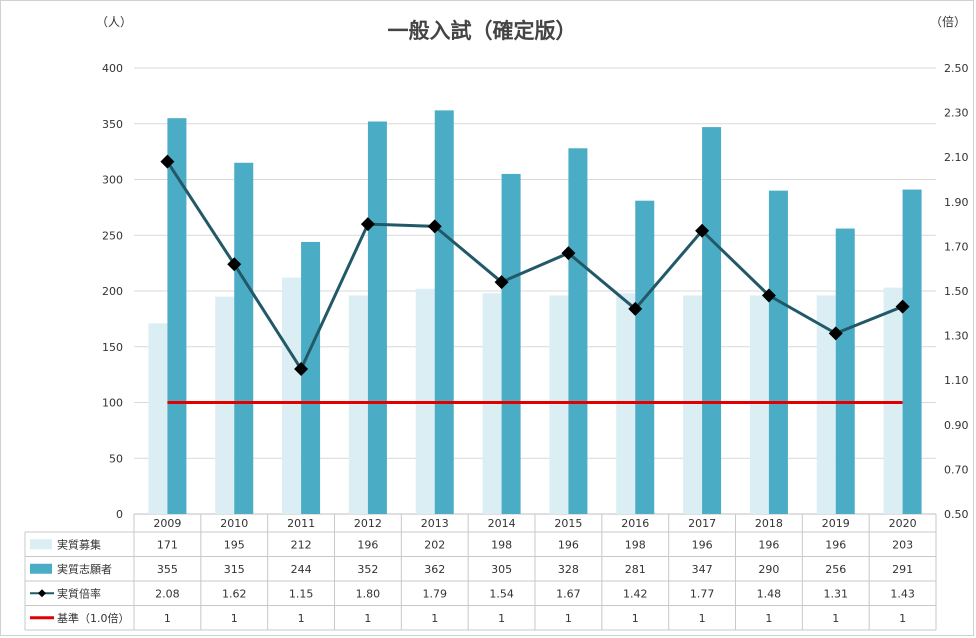 This screenshot has width=976, height=638. I want to click on right-tick-label: 1.10, so click(956, 380).